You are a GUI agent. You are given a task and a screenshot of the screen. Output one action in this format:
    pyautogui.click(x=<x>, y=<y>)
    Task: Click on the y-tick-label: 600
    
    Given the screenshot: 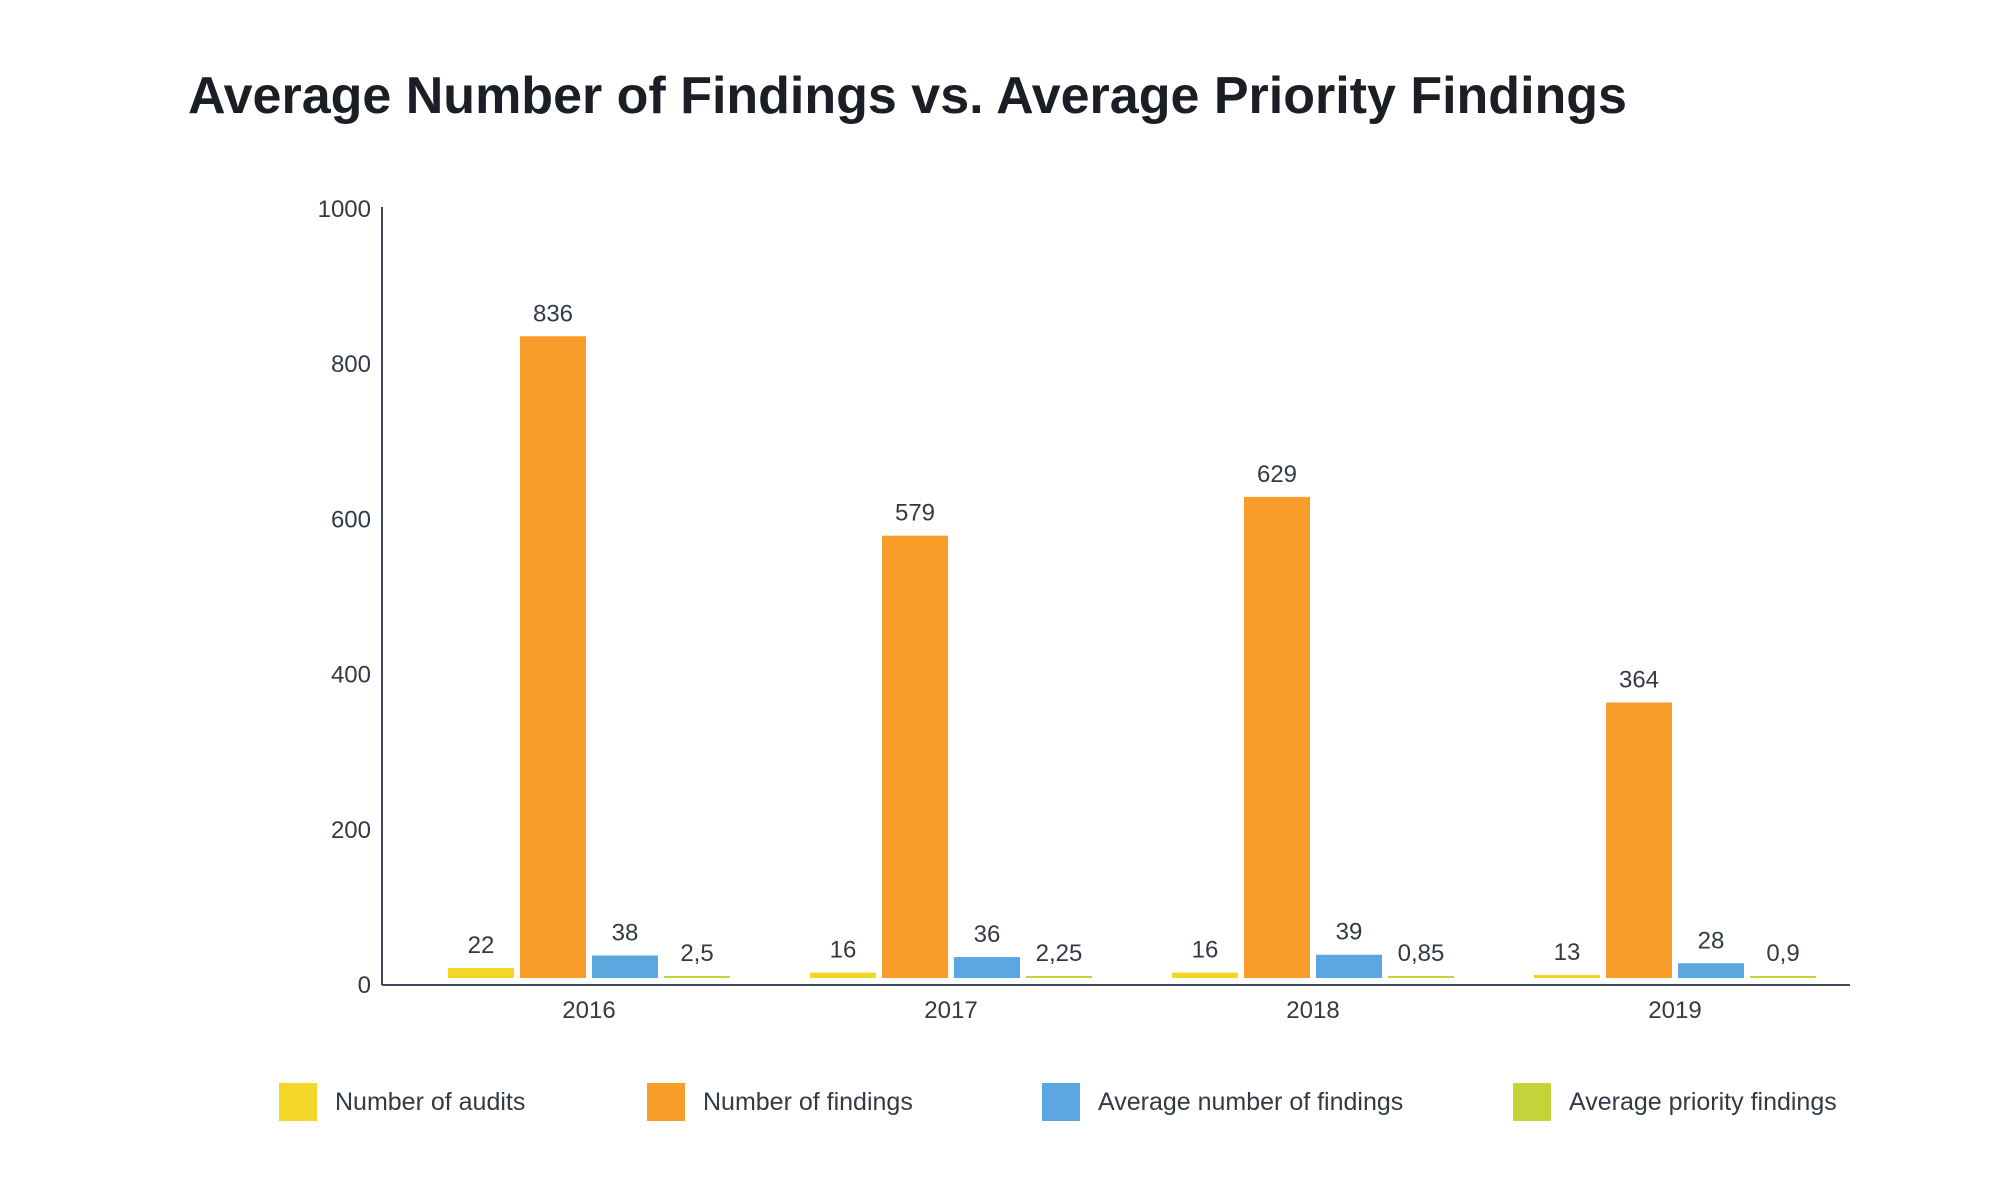 What is the action you would take?
    pyautogui.click(x=351, y=519)
    